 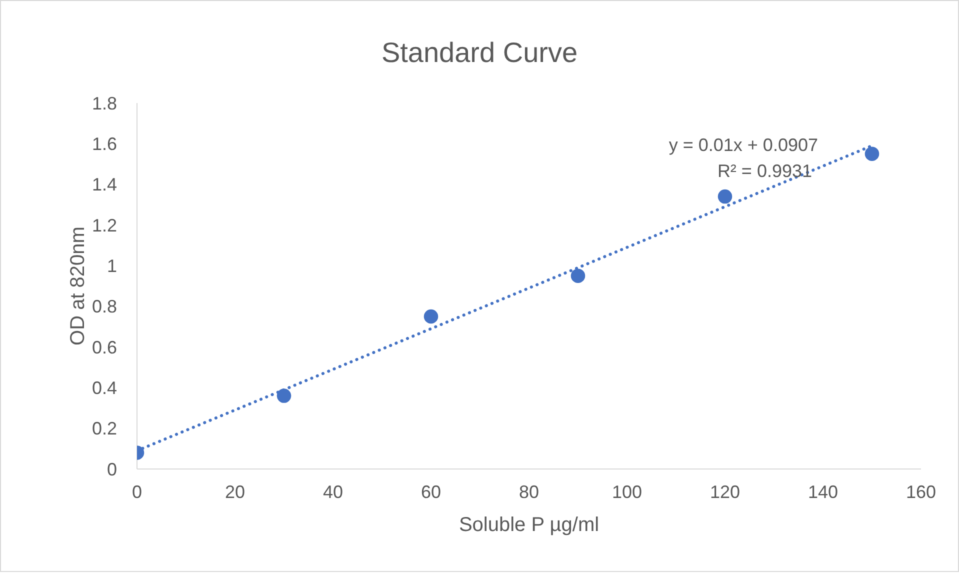 I want to click on y-tick-label: 1.2, so click(x=104, y=225).